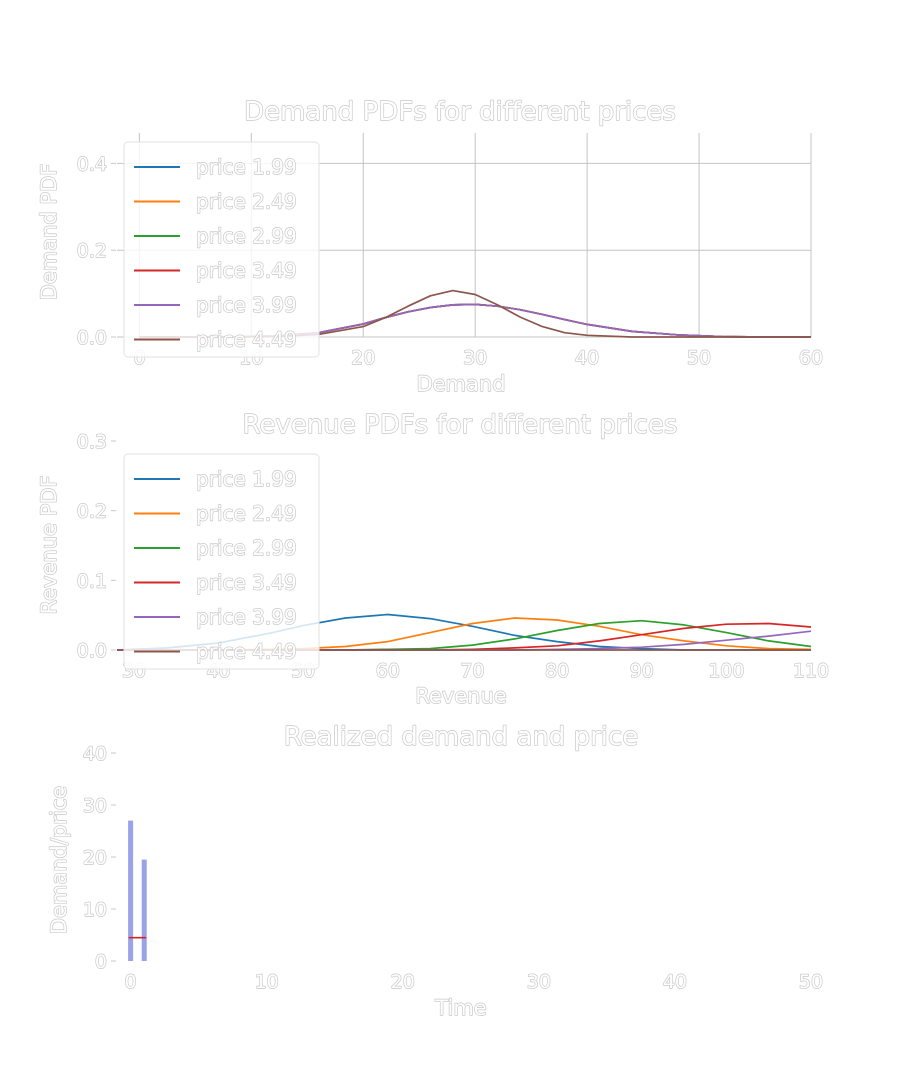  I want to click on demand-chart-title: Demand PDFs for different prices, so click(460, 112).